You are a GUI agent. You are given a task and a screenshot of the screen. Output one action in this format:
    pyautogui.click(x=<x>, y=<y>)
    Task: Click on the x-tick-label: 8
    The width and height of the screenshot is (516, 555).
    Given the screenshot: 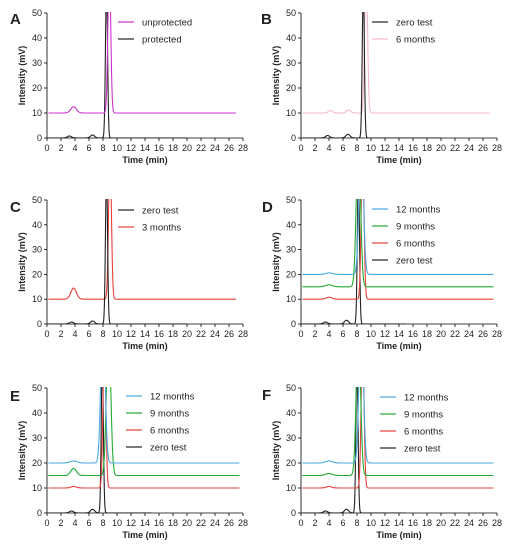 What is the action you would take?
    pyautogui.click(x=356, y=148)
    